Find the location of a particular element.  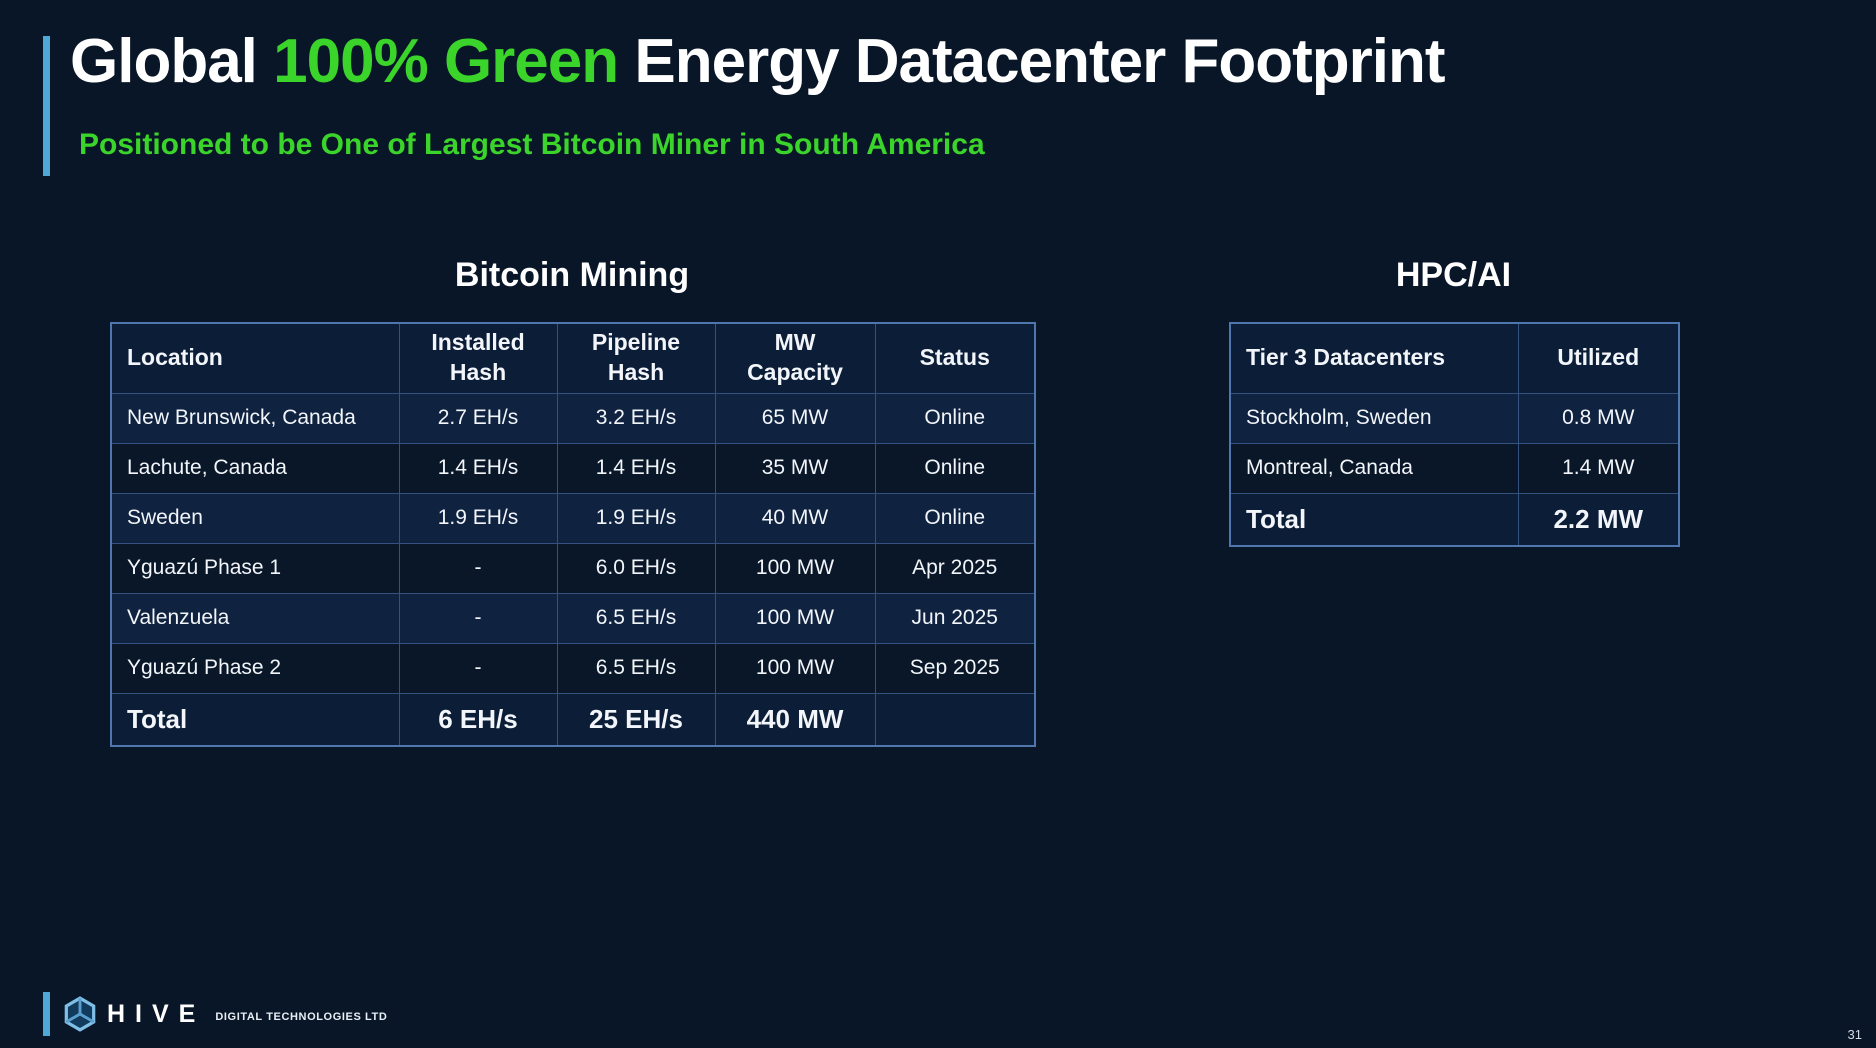

column-header: Status is located at coordinates (955, 358).